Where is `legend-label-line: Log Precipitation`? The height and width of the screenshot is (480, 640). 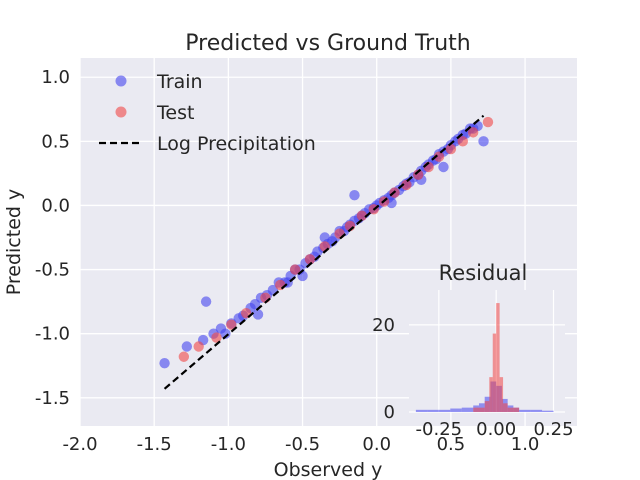 legend-label-line: Log Precipitation is located at coordinates (236, 144).